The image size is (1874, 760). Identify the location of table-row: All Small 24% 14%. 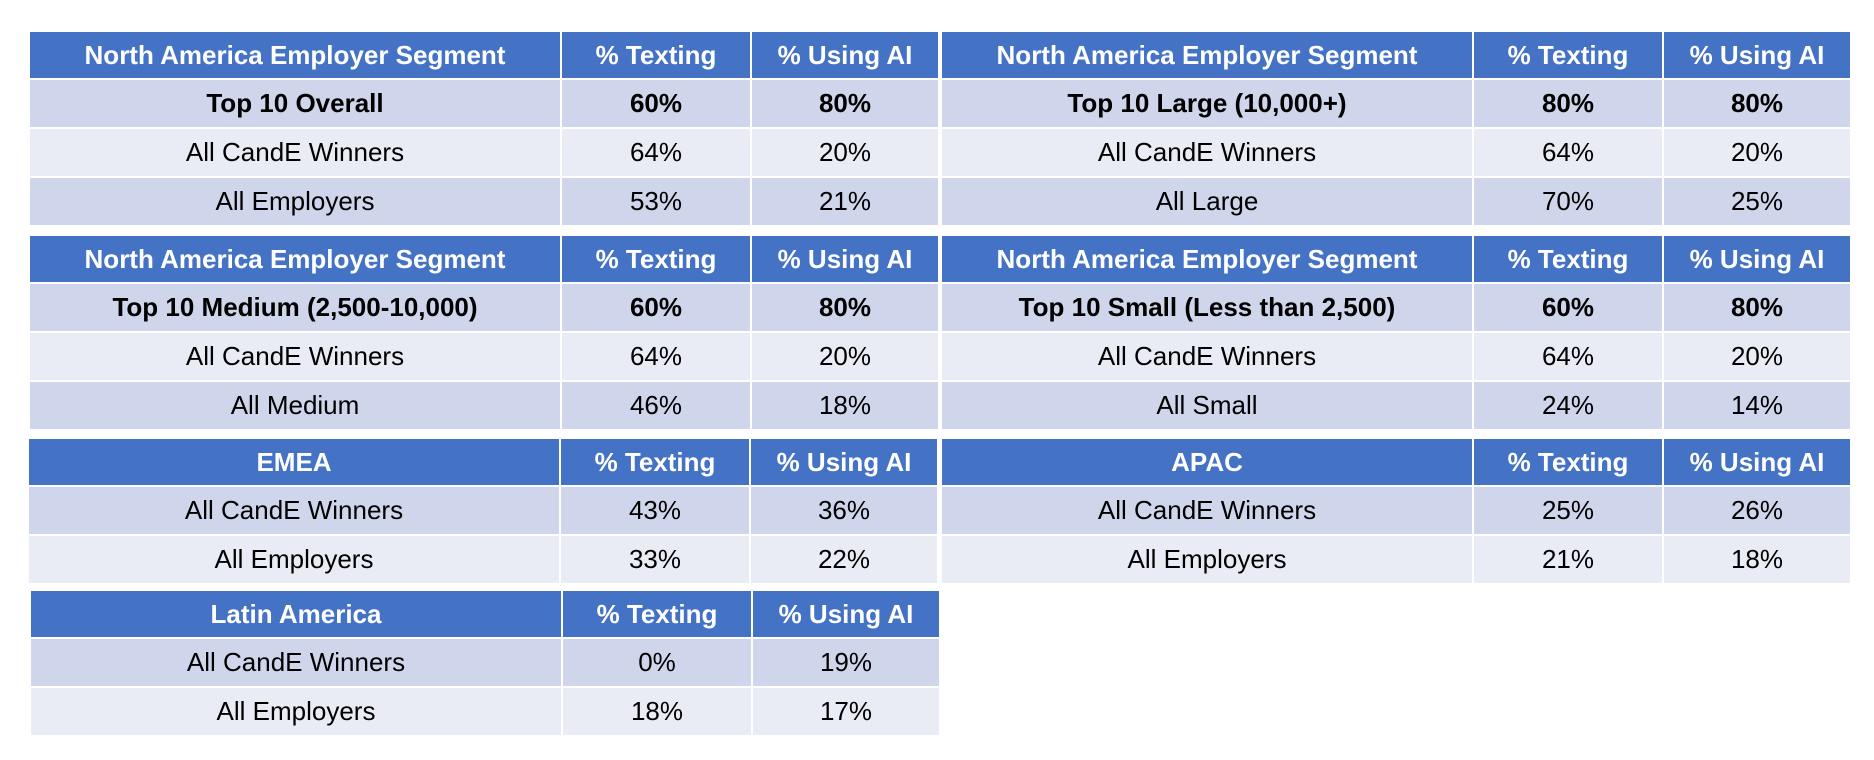
(1396, 405).